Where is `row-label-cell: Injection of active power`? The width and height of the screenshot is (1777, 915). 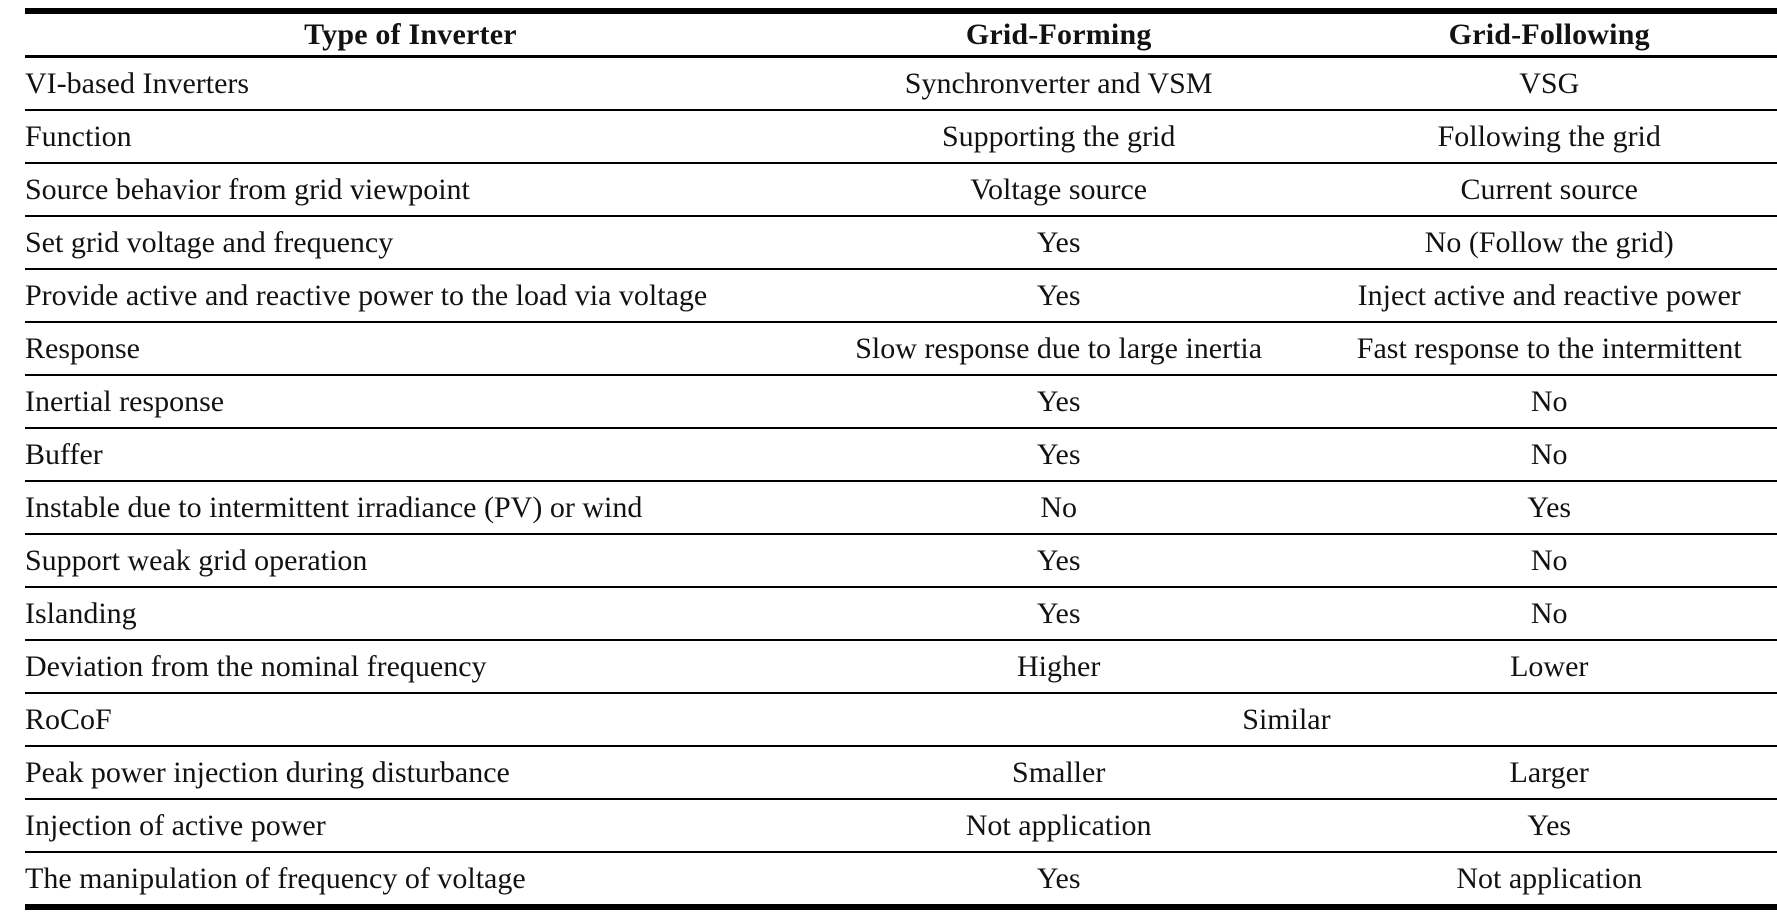 row-label-cell: Injection of active power is located at coordinates (410, 825).